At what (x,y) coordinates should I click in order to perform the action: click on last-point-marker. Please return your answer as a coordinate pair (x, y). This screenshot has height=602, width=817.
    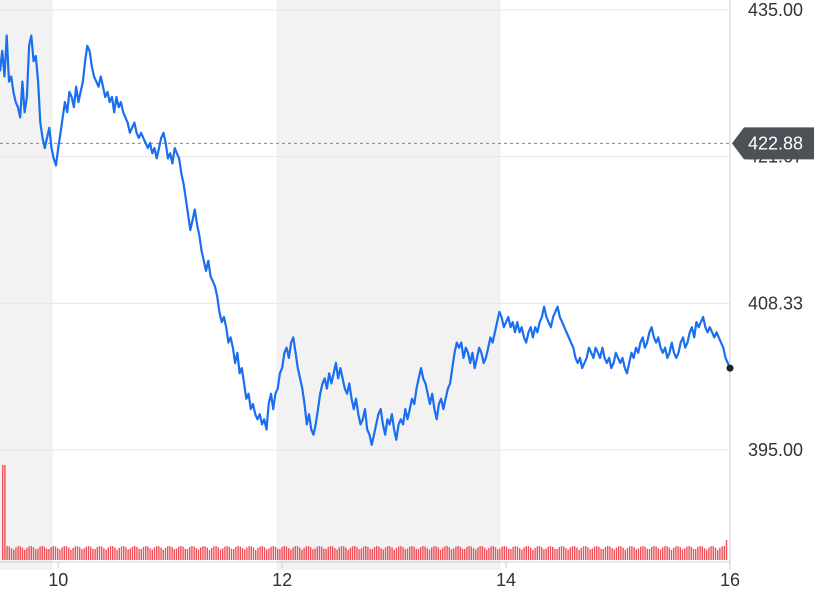
    Looking at the image, I should click on (730, 368).